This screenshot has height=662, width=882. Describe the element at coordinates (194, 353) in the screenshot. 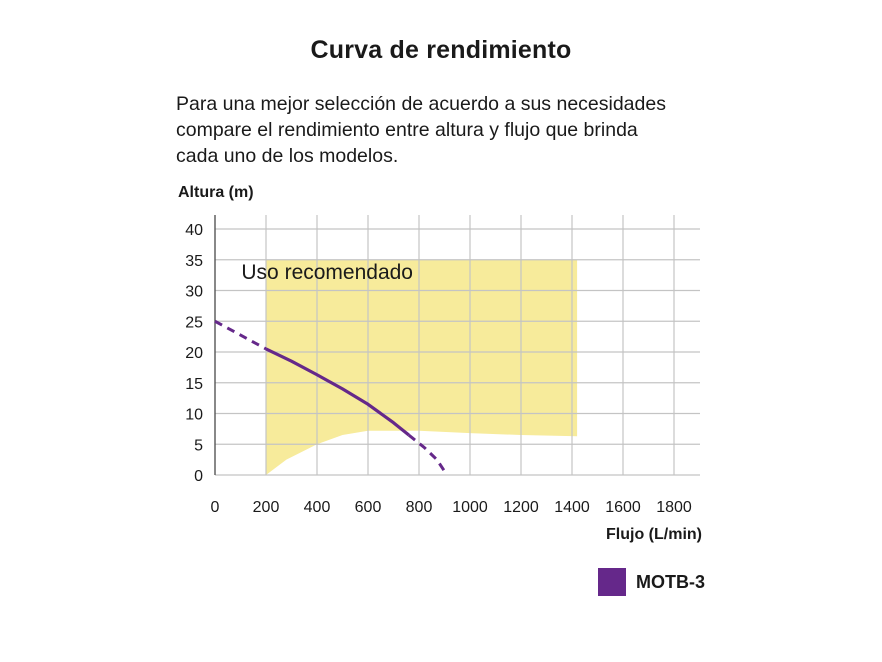

I see `y-tick-label: 20` at that location.